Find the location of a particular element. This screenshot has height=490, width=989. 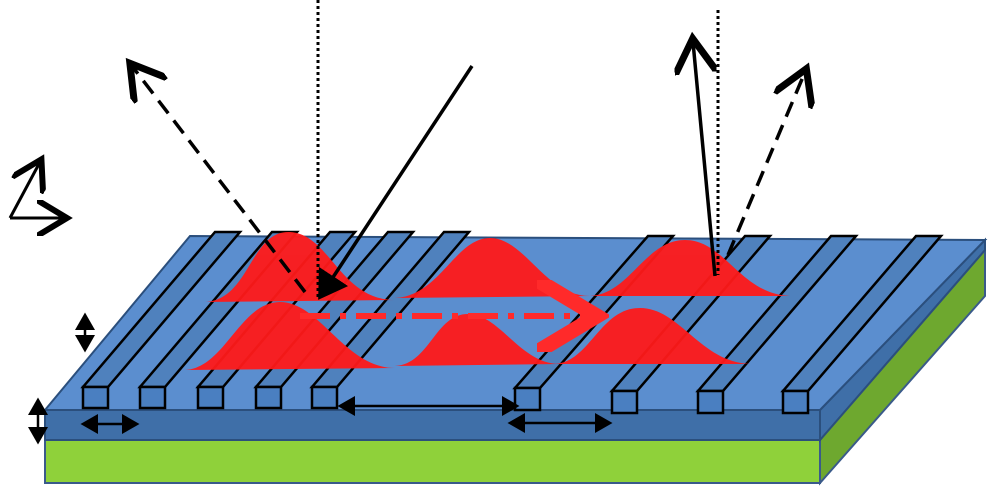

incident-beam is located at coordinates (396, 182).